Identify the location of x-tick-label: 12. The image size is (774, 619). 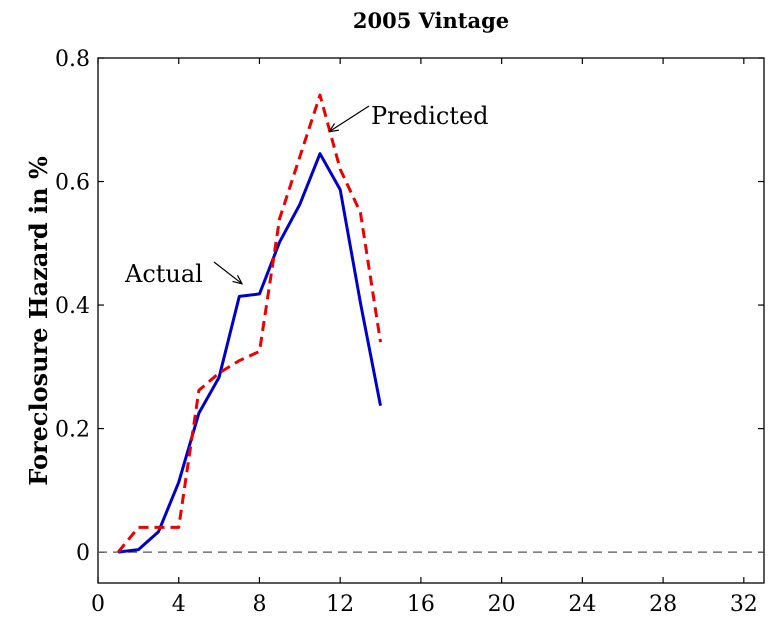
(340, 604).